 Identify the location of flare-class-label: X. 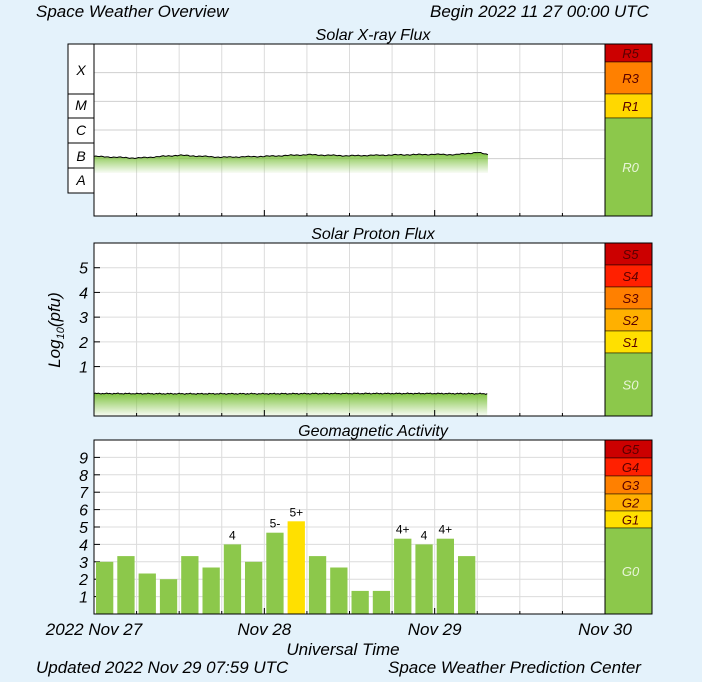
(80, 70).